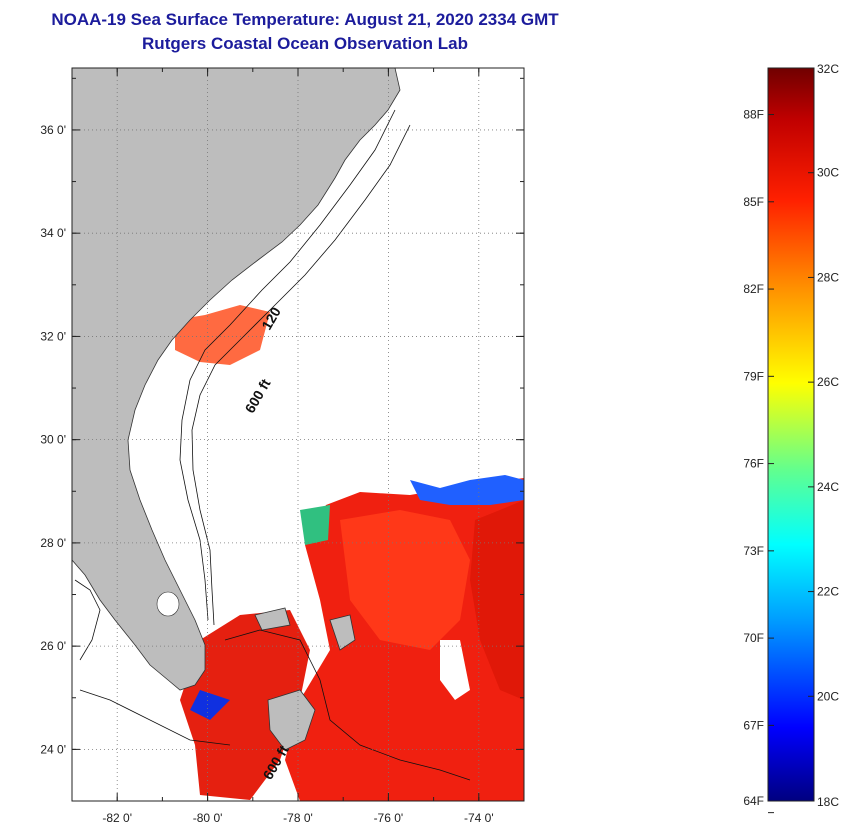  Describe the element at coordinates (272, 619) in the screenshot. I see `grand-bahama-island` at that location.